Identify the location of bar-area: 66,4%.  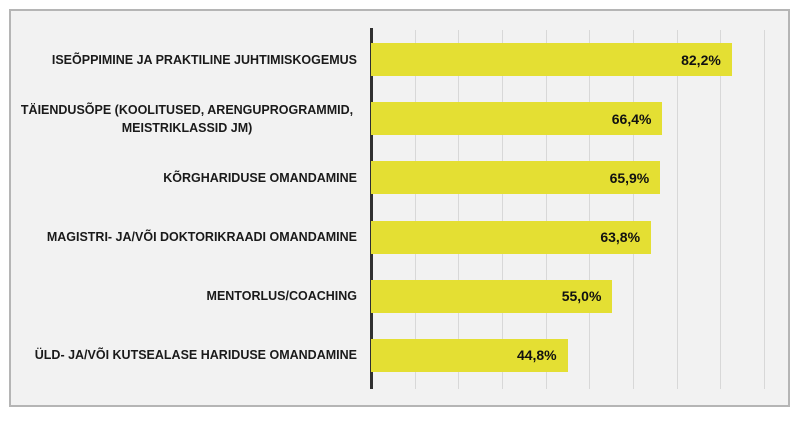
(579, 118).